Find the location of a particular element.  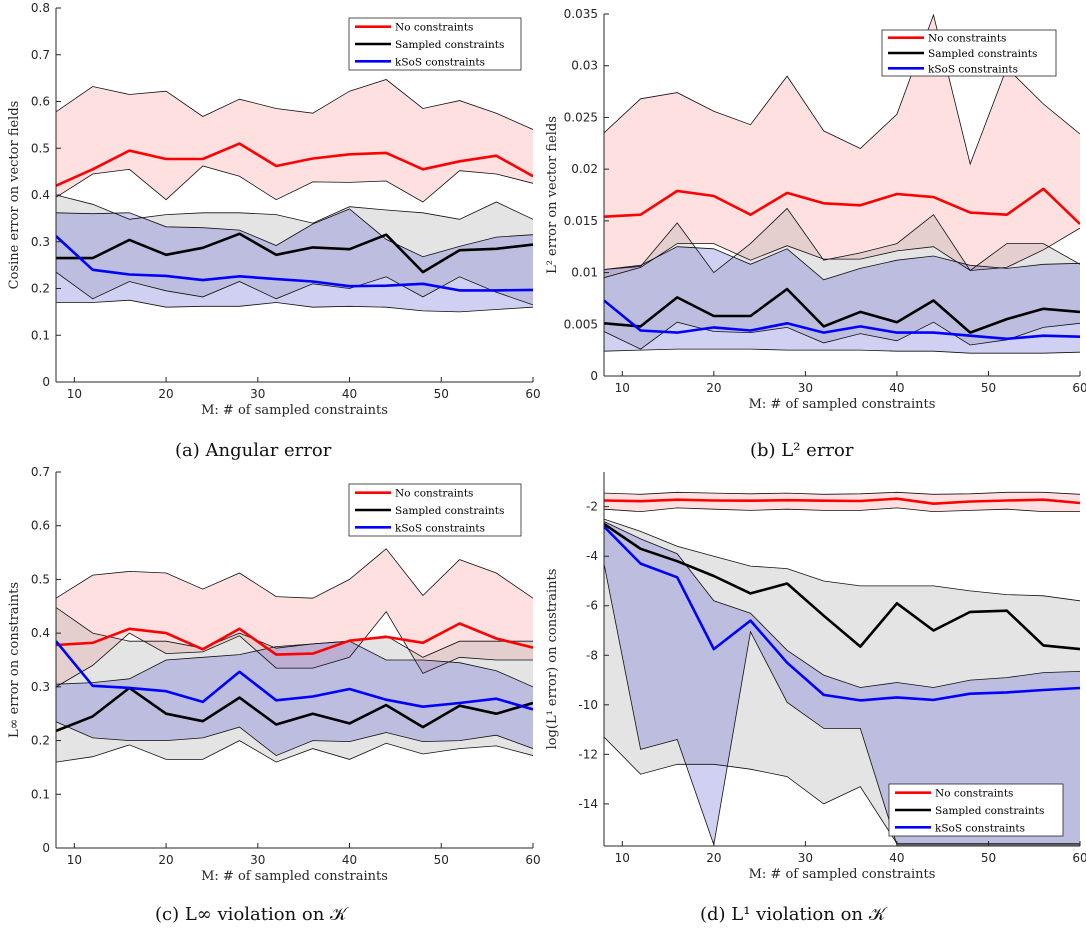

plot-area is located at coordinates (294, 655).